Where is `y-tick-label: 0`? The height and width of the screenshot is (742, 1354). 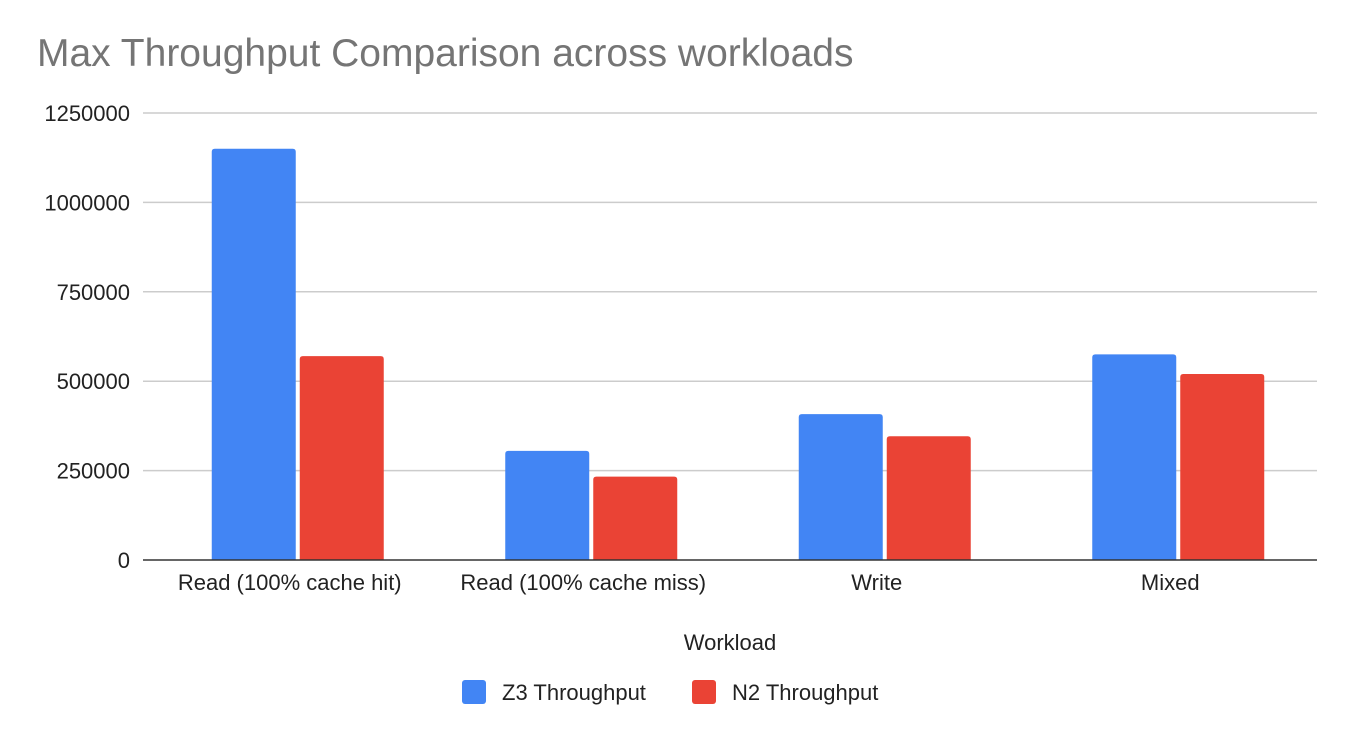
y-tick-label: 0 is located at coordinates (124, 560).